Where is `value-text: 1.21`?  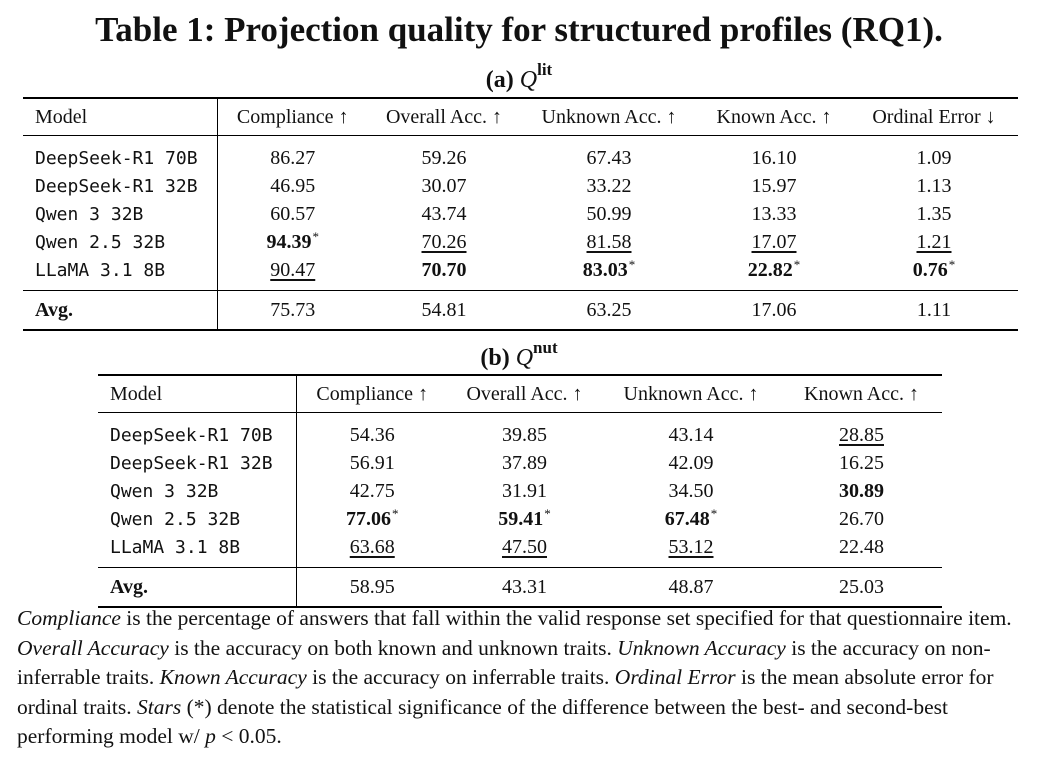 value-text: 1.21 is located at coordinates (934, 241).